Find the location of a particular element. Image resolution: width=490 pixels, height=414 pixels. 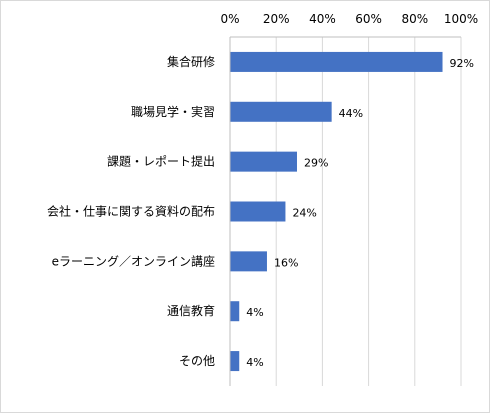

x-tick-label: 80% is located at coordinates (414, 19).